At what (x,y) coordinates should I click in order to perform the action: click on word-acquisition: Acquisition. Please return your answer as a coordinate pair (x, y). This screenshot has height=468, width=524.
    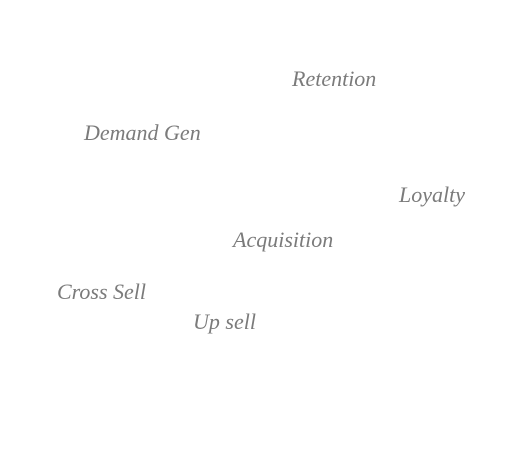
    Looking at the image, I should click on (283, 239).